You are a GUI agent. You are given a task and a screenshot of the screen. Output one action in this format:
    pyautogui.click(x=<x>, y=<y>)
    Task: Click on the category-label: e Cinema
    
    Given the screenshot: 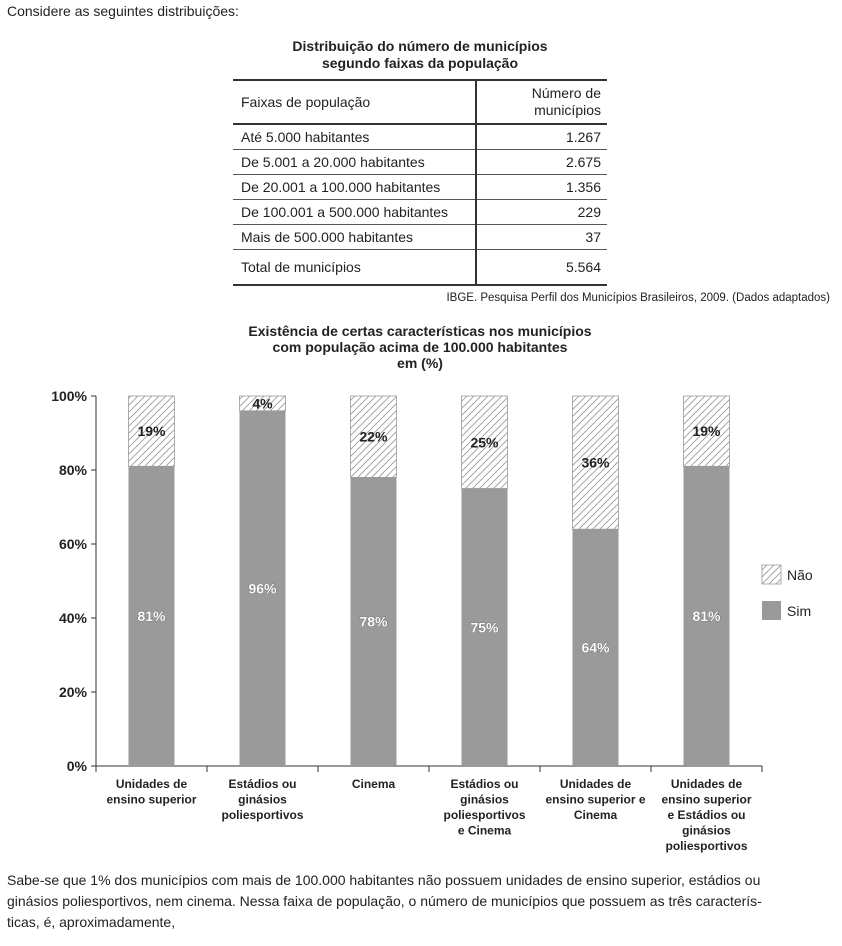 What is the action you would take?
    pyautogui.click(x=485, y=831)
    